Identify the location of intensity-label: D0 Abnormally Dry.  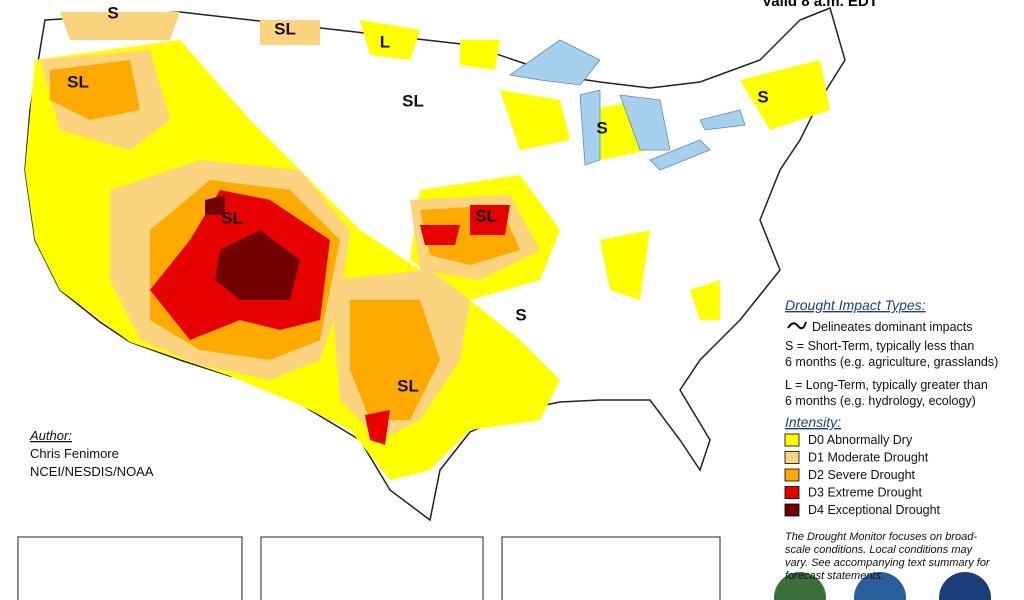
(860, 440).